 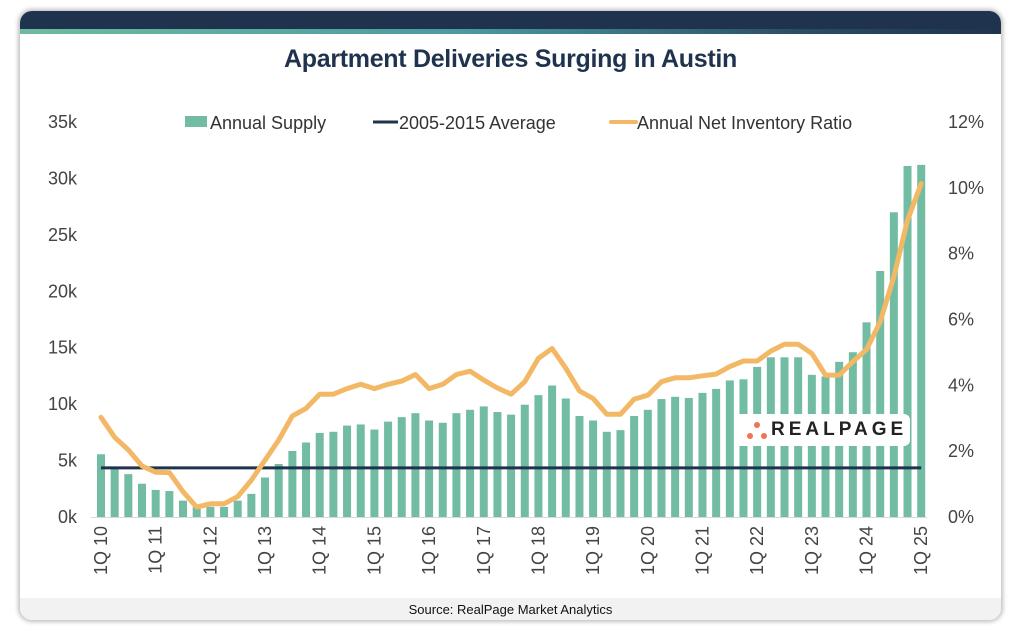 I want to click on x-tick-label: 1Q 21, so click(x=702, y=550).